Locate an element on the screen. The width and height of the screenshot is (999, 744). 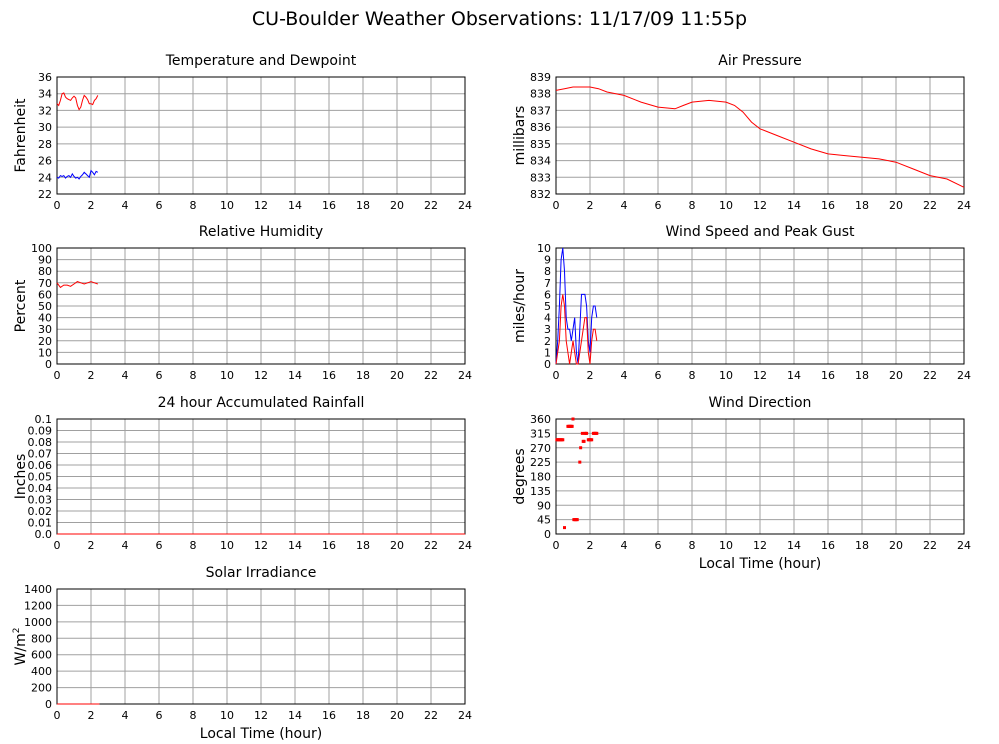
y-axis-label: miles/hour is located at coordinates (520, 306).